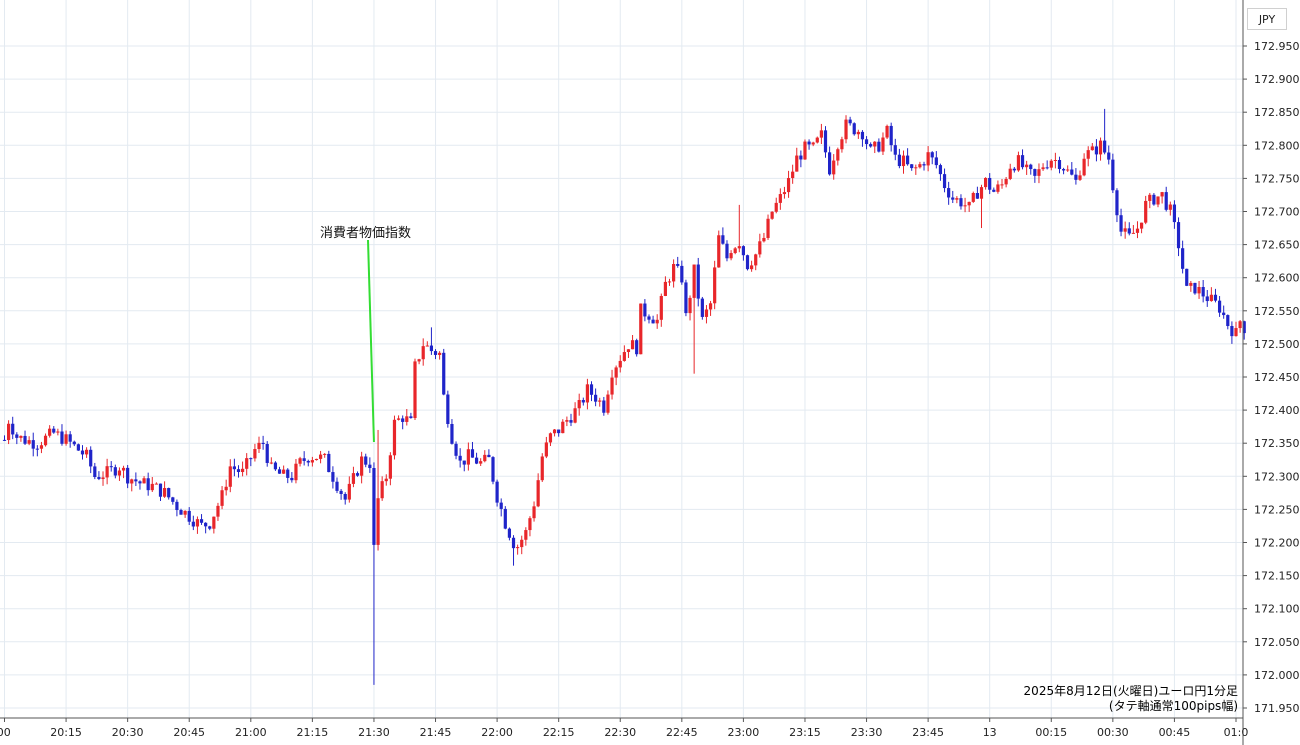 The width and height of the screenshot is (1300, 745). I want to click on price-tick-label: 172.600, so click(1277, 278).